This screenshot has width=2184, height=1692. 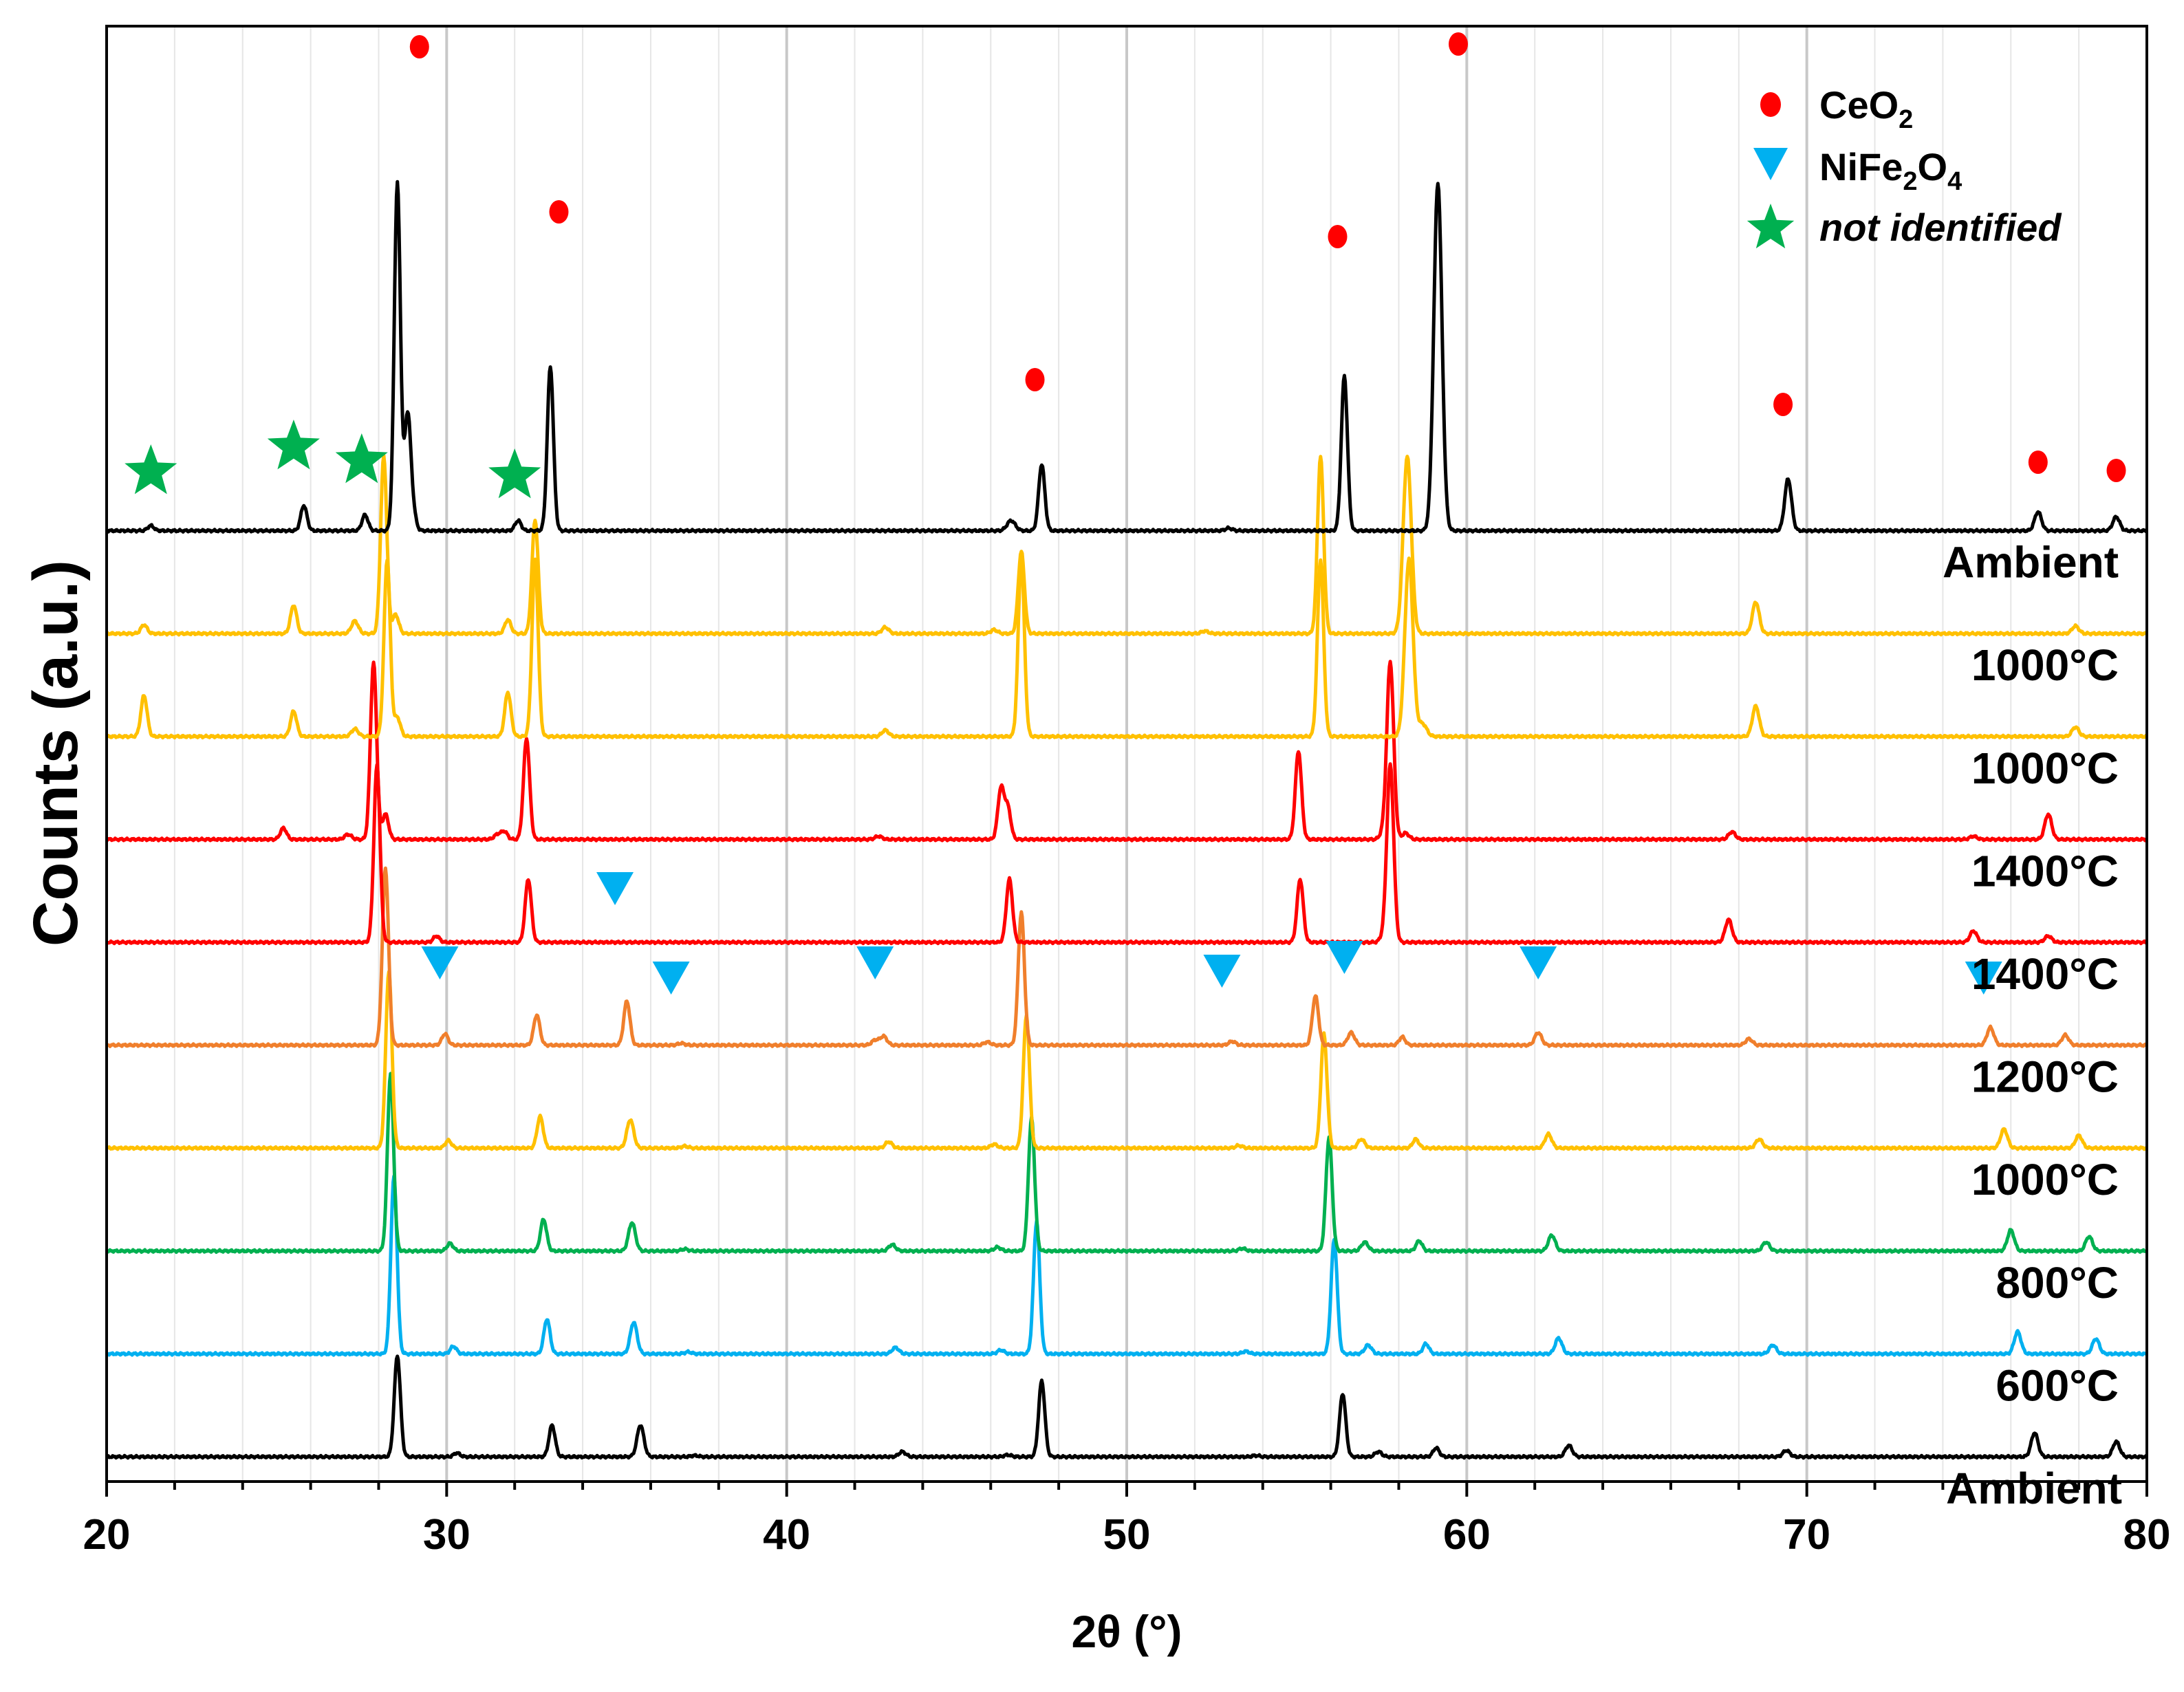 What do you see at coordinates (107, 1535) in the screenshot?
I see `x-tick-label: 20` at bounding box center [107, 1535].